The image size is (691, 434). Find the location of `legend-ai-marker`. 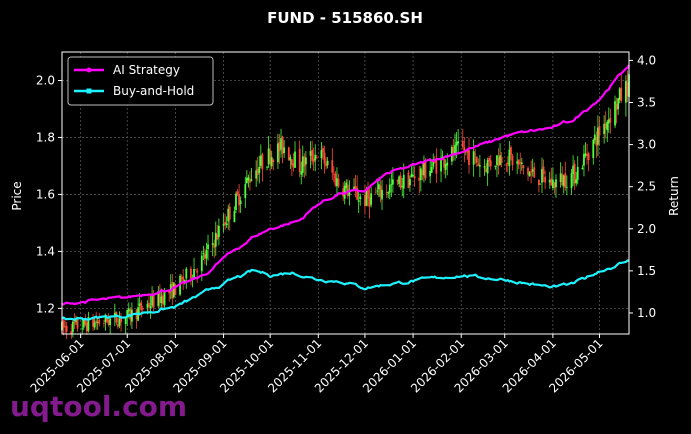

legend-ai-marker is located at coordinates (89, 70).